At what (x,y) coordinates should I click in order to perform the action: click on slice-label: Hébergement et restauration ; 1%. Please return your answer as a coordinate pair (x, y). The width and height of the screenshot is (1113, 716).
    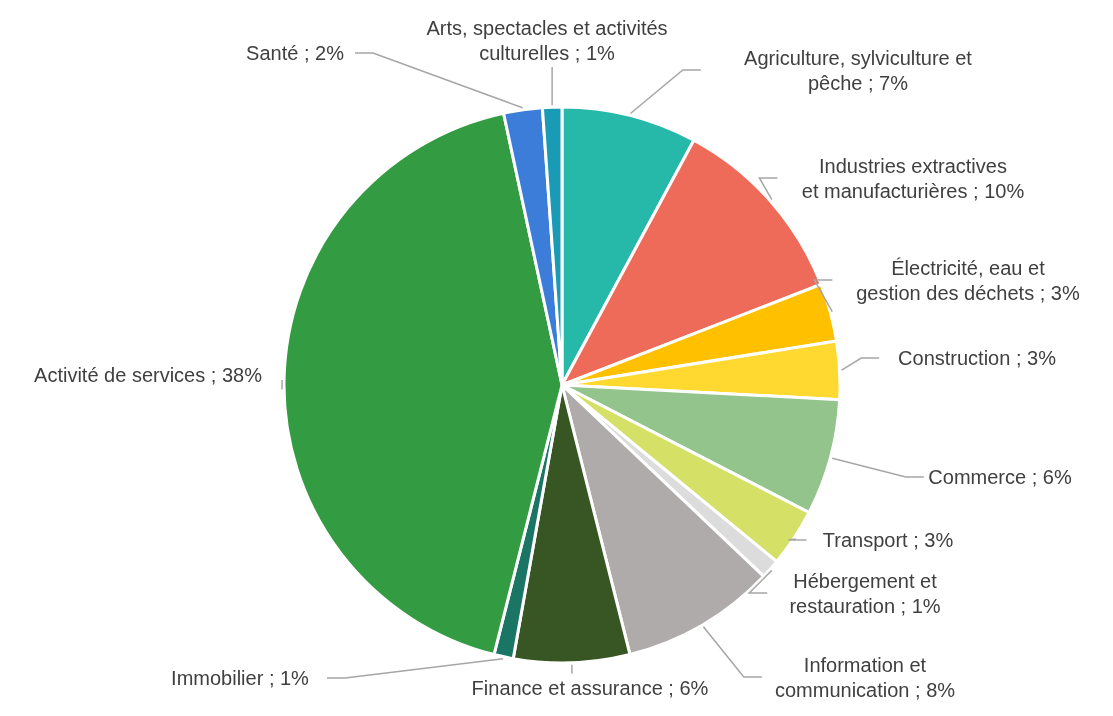
    Looking at the image, I should click on (865, 593).